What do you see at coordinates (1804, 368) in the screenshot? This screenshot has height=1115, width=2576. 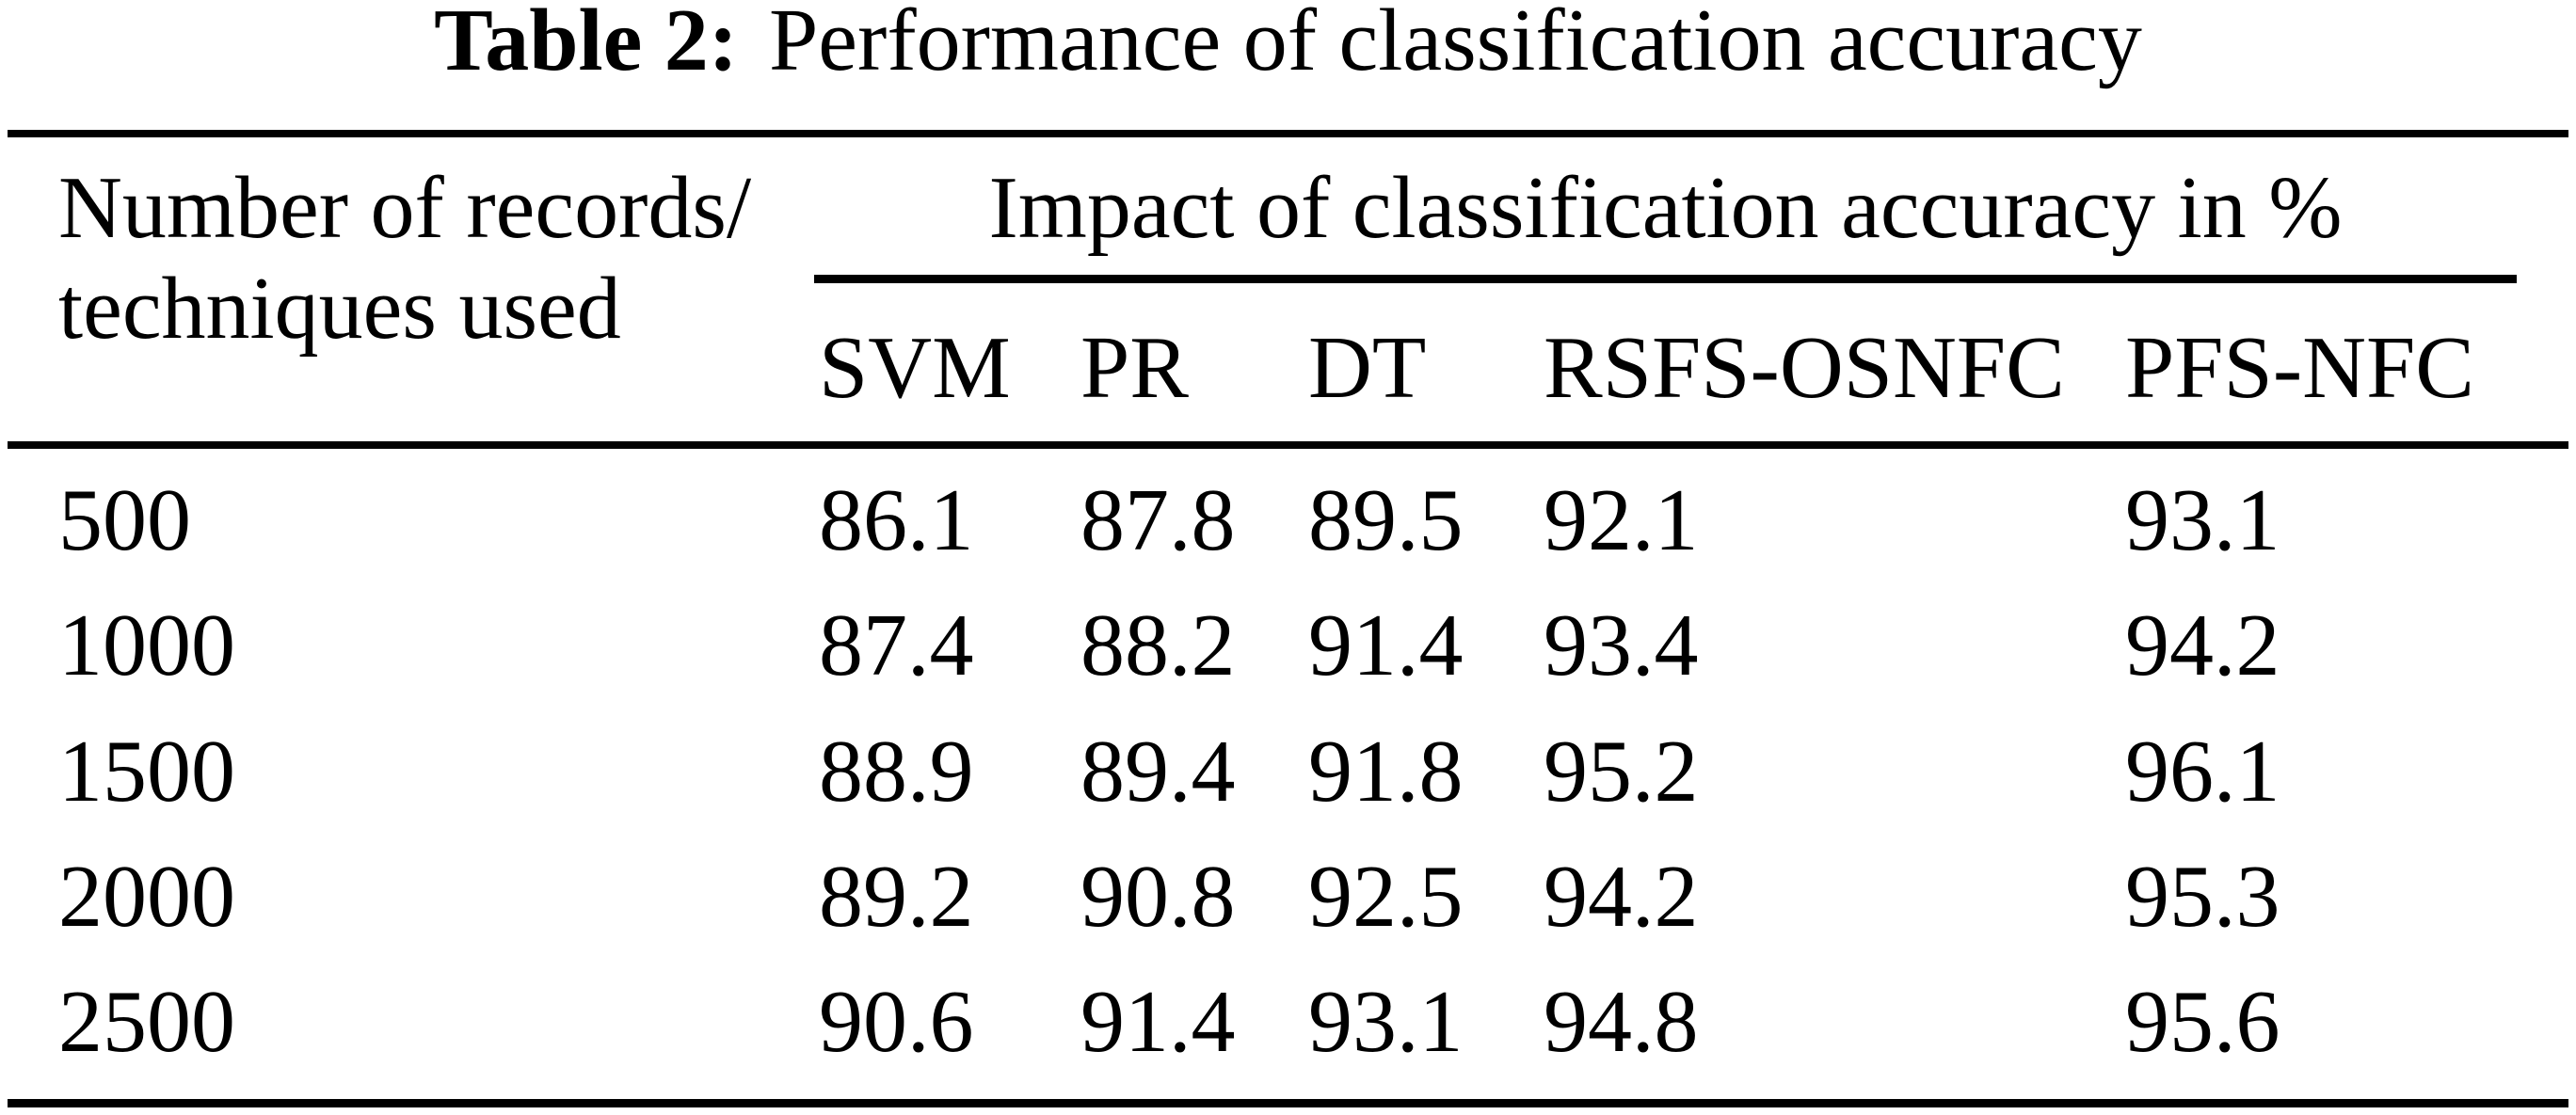 I see `column-header-rsfs-osnfc: RSFS-OSNFC` at bounding box center [1804, 368].